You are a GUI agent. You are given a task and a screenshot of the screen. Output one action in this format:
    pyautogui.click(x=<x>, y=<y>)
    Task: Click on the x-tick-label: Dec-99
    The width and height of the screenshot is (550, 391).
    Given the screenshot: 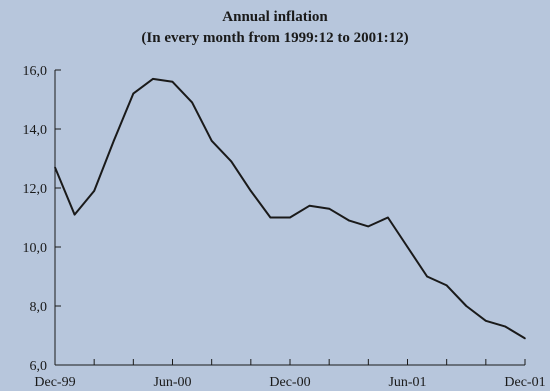 What is the action you would take?
    pyautogui.click(x=54, y=382)
    